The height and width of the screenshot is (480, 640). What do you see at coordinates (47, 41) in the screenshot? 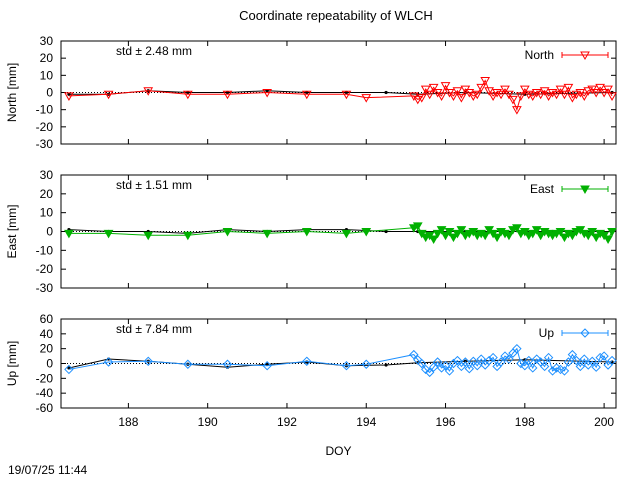
I see `y-tick-label: 30` at bounding box center [47, 41].